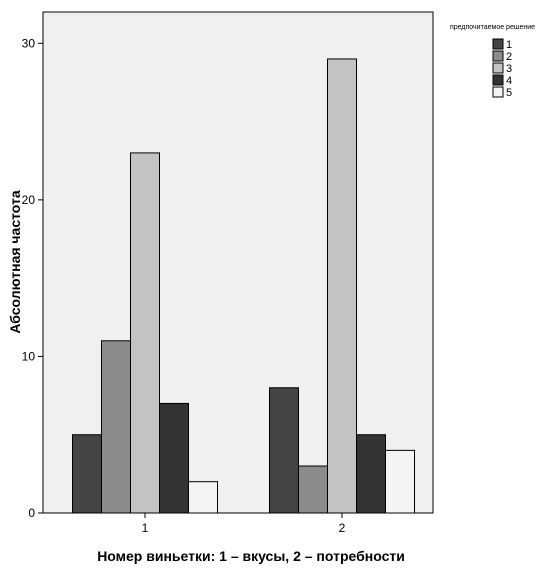 The width and height of the screenshot is (560, 568). I want to click on legend-label: 3, so click(509, 69).